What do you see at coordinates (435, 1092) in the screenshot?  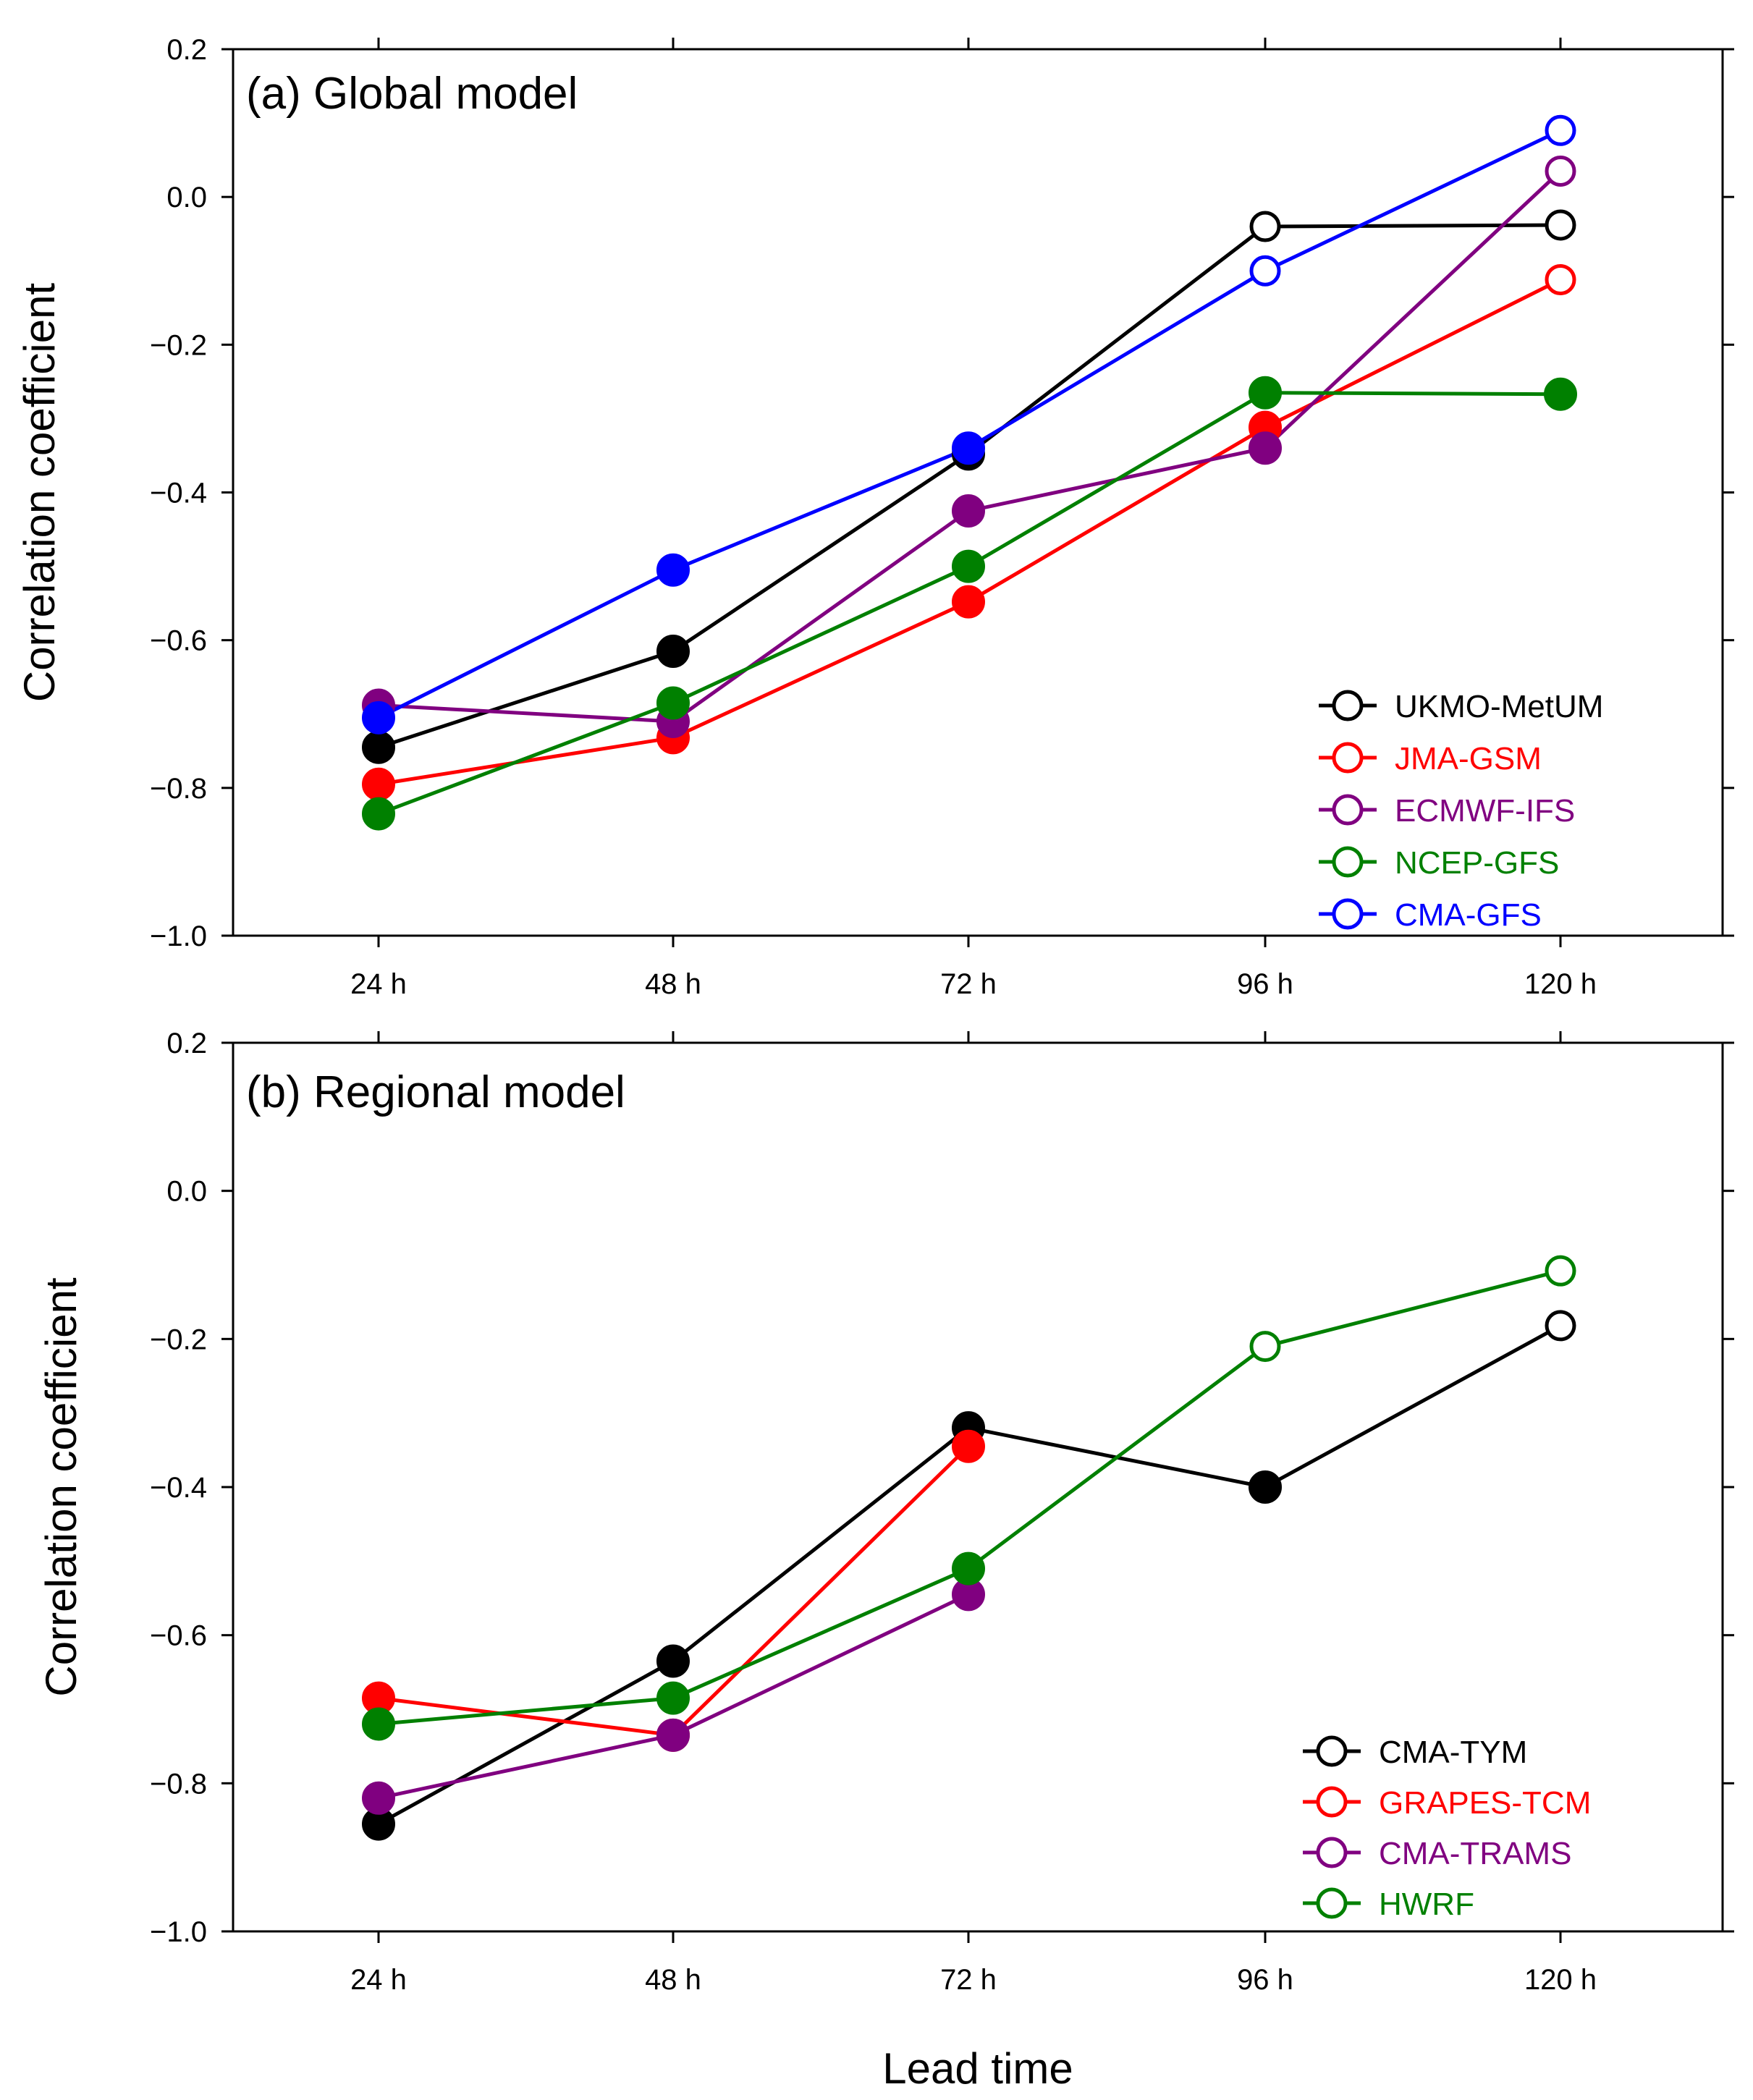 I see `panel-title: (b) Regional model` at bounding box center [435, 1092].